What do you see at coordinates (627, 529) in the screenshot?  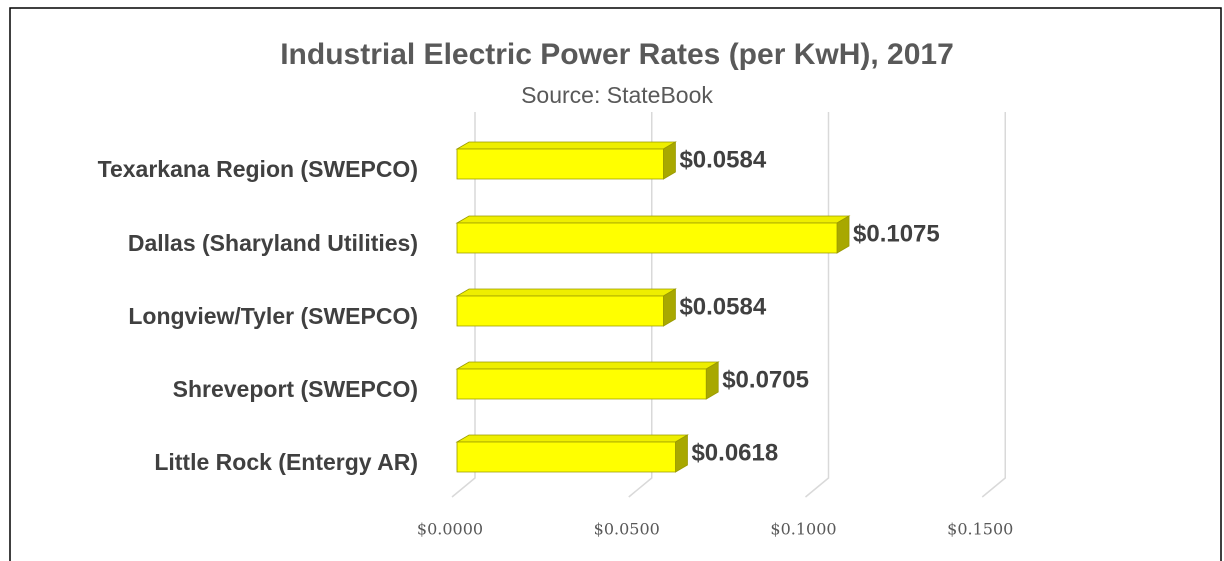 I see `x-tick-label: $0.0500` at bounding box center [627, 529].